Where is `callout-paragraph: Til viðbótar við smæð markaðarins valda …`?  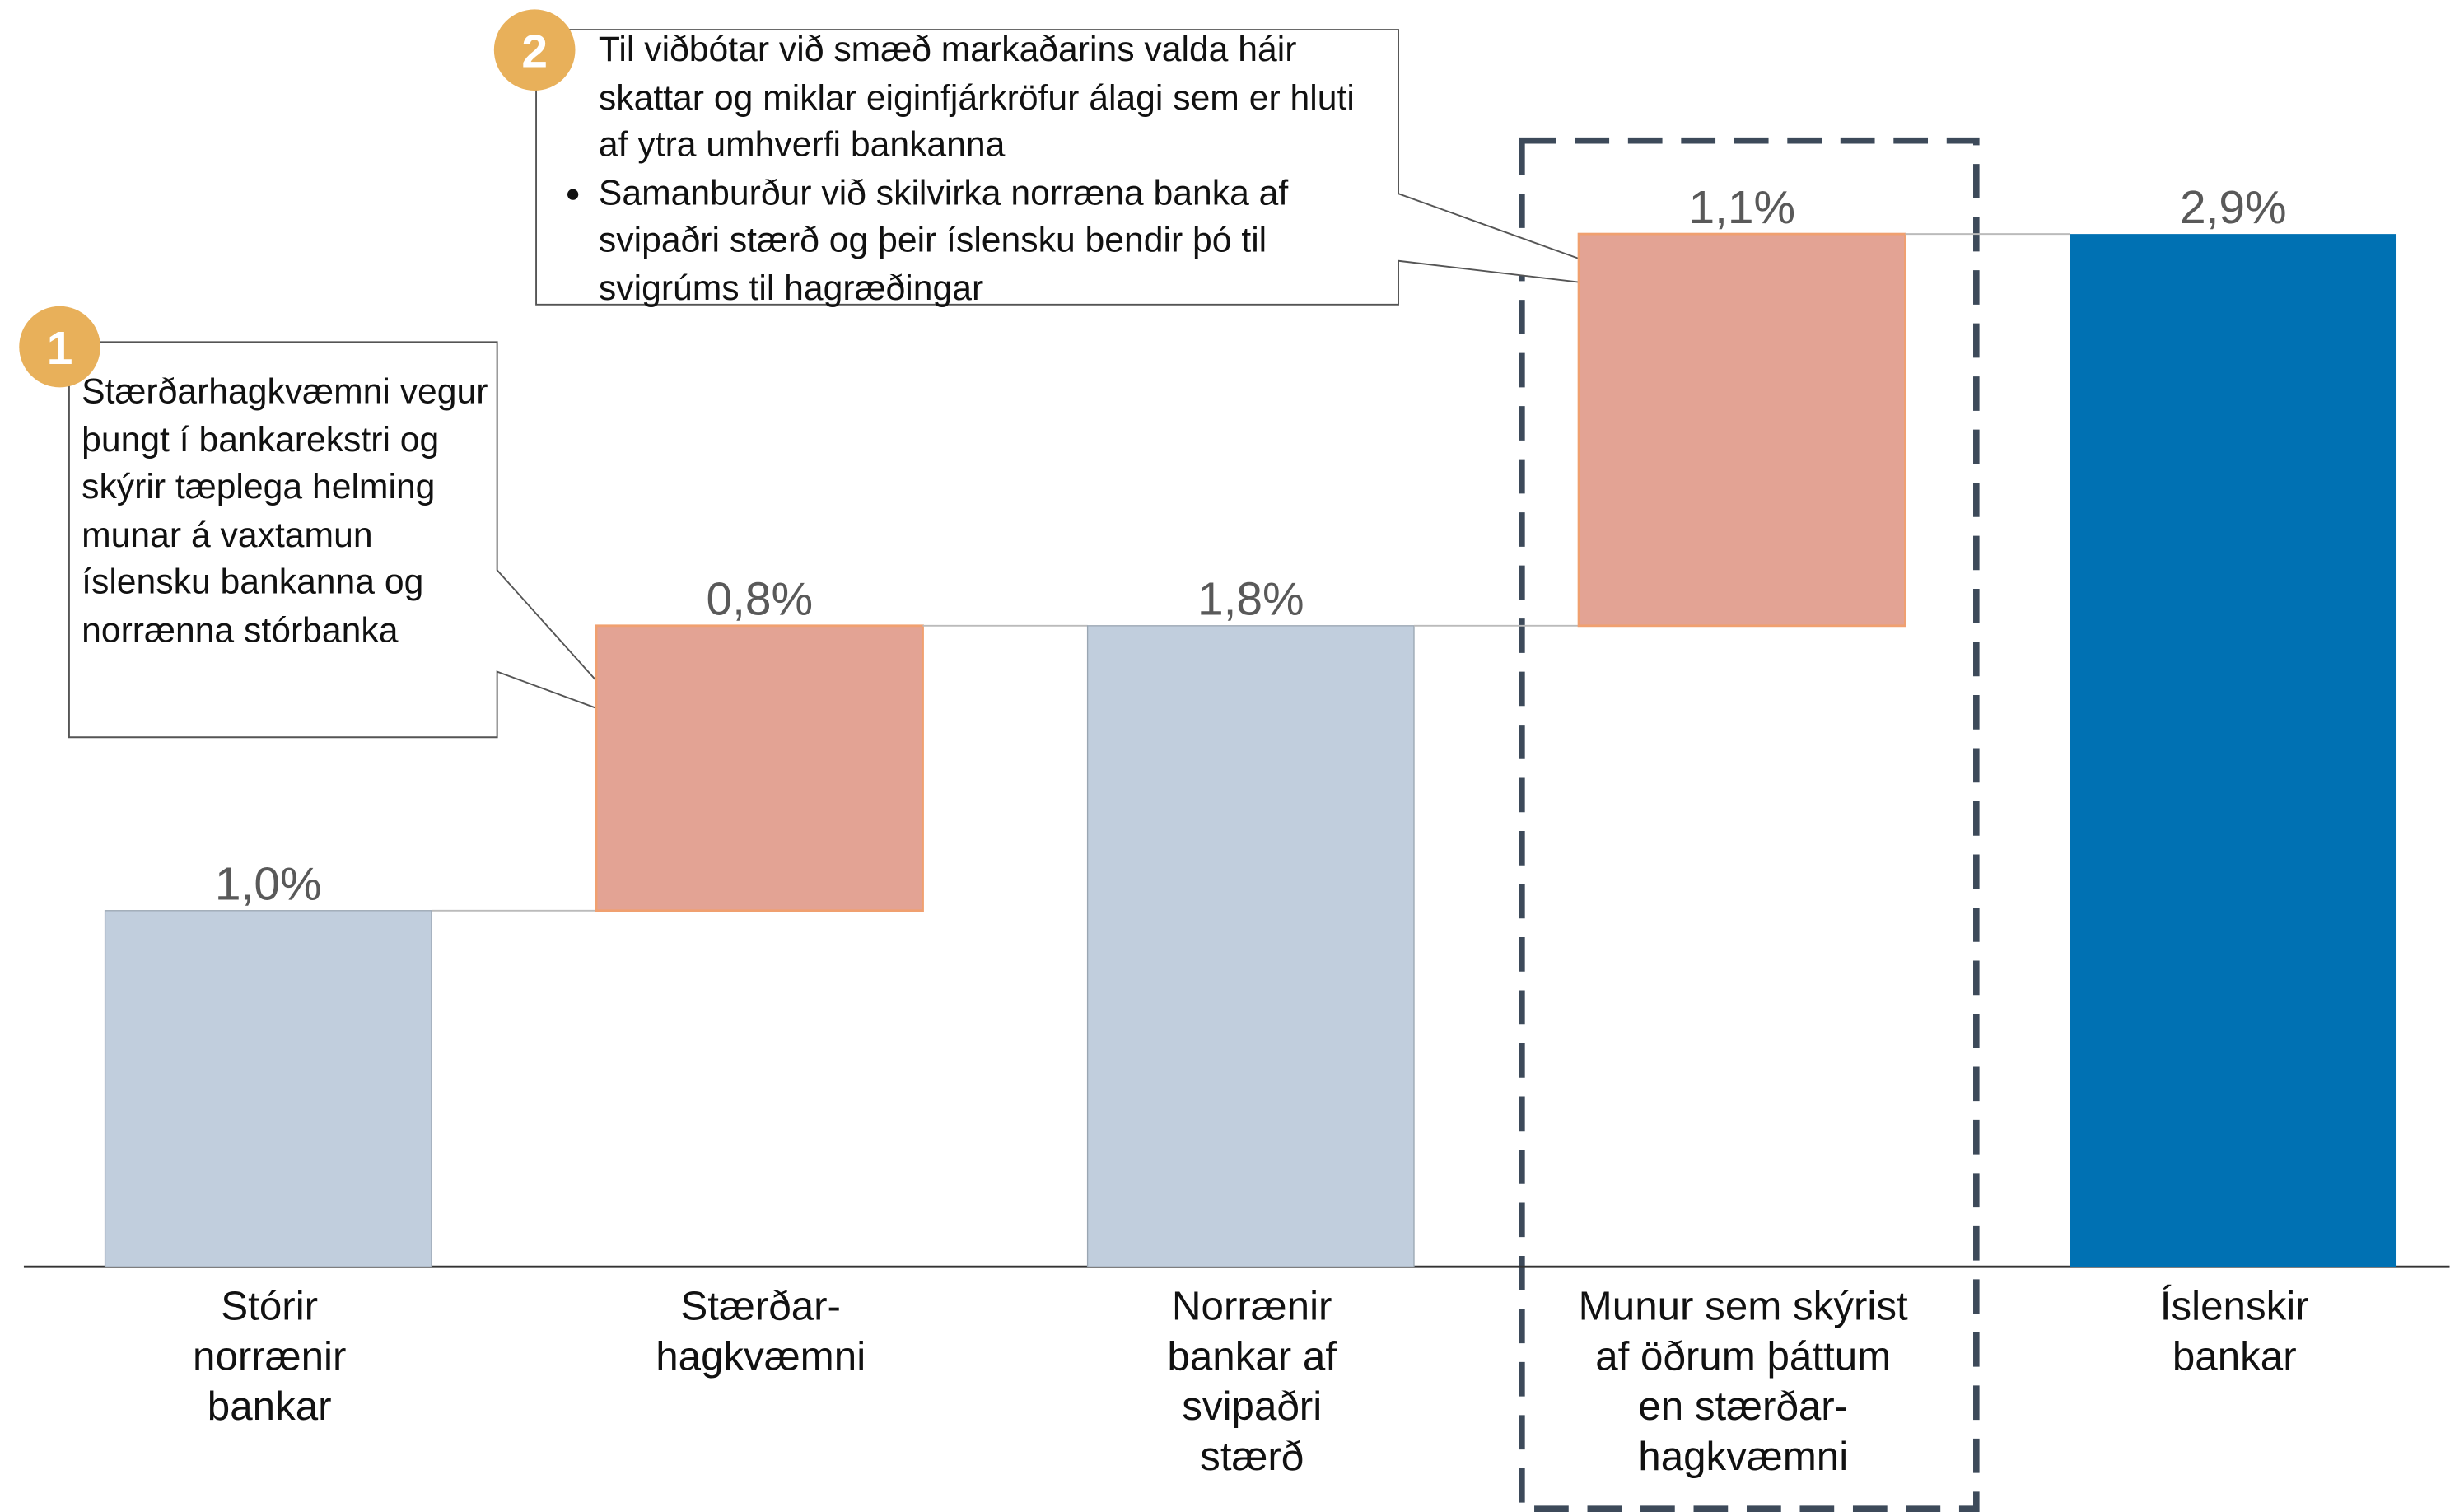 callout-paragraph: Til viðbótar við smæð markaðarins valda … is located at coordinates (976, 97).